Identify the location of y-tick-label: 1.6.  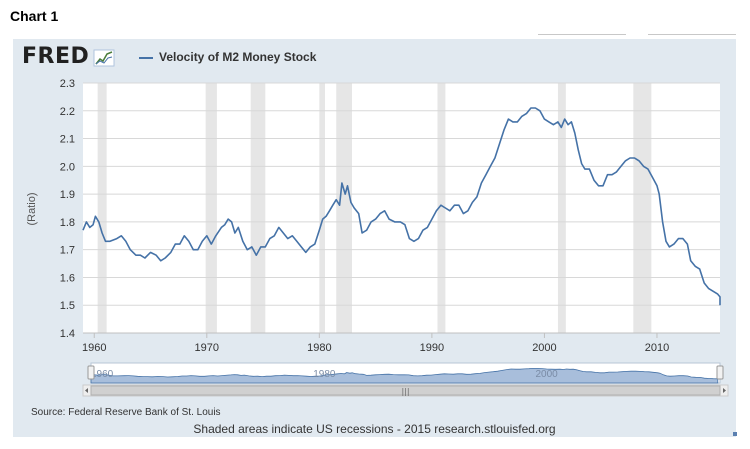
(67, 278).